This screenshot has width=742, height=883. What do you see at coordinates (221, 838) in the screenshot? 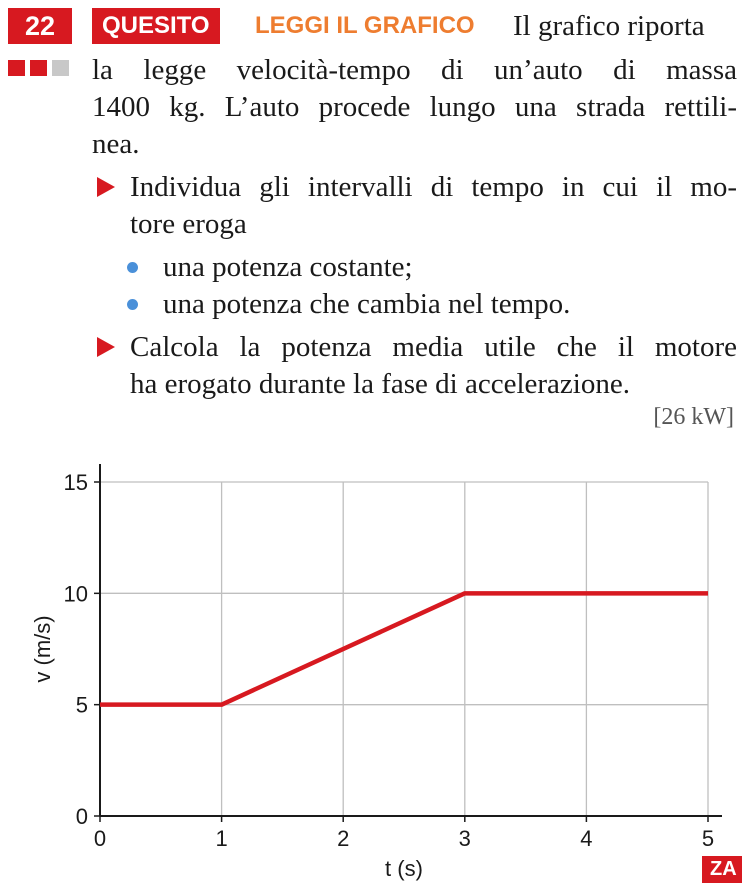
I see `x-tick-label: 1` at bounding box center [221, 838].